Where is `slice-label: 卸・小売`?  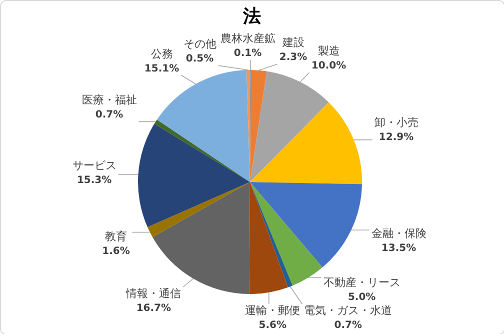
slice-label: 卸・小売 is located at coordinates (396, 122).